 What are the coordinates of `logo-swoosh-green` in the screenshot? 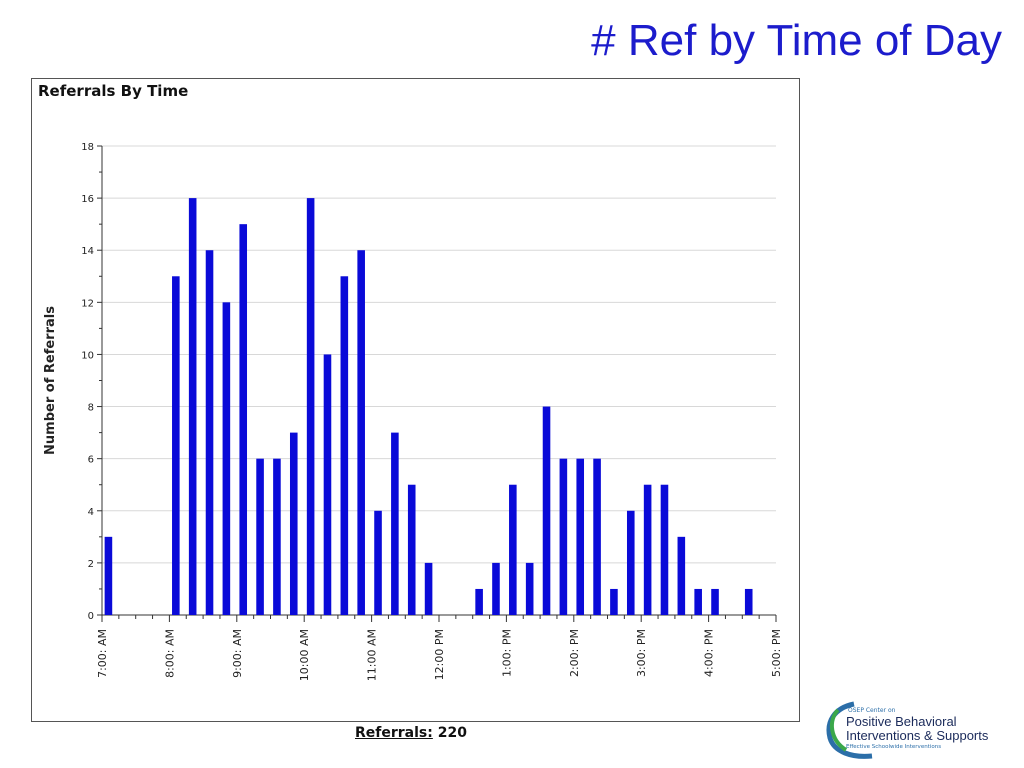 It's located at (838, 730).